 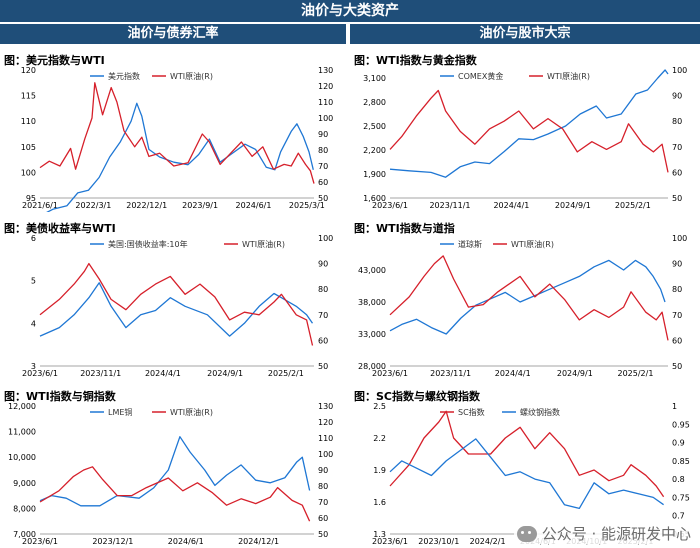 I want to click on y-left-tick-label: 105, so click(x=28, y=147).